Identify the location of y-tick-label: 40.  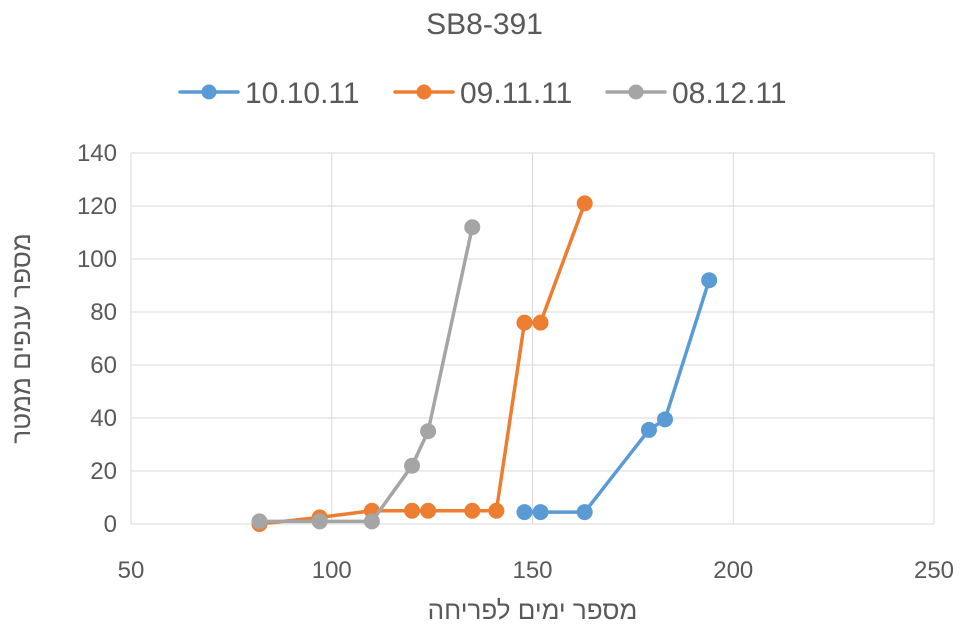
(103, 418).